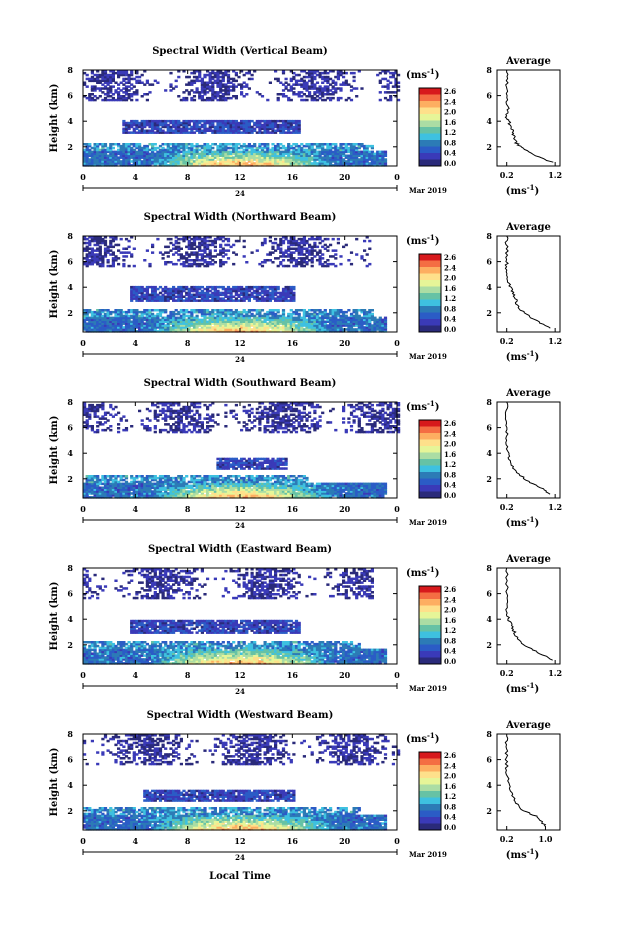 The width and height of the screenshot is (617, 934). I want to click on colorbar-tick-label: 1.2, so click(450, 796).